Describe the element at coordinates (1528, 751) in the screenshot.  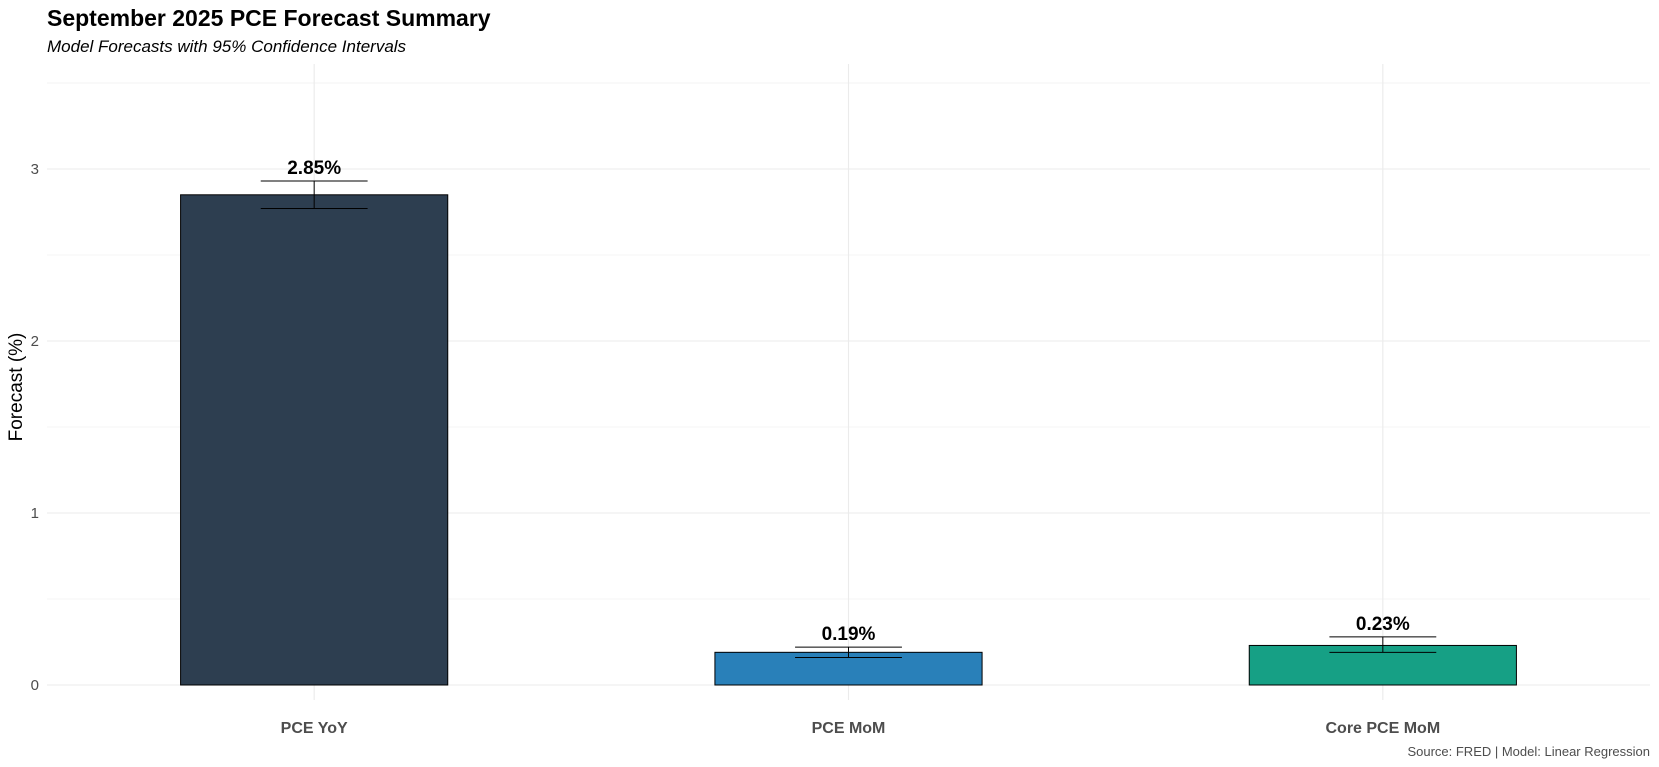
I see `caption: Source: FRED | Model: Linear Regression` at that location.